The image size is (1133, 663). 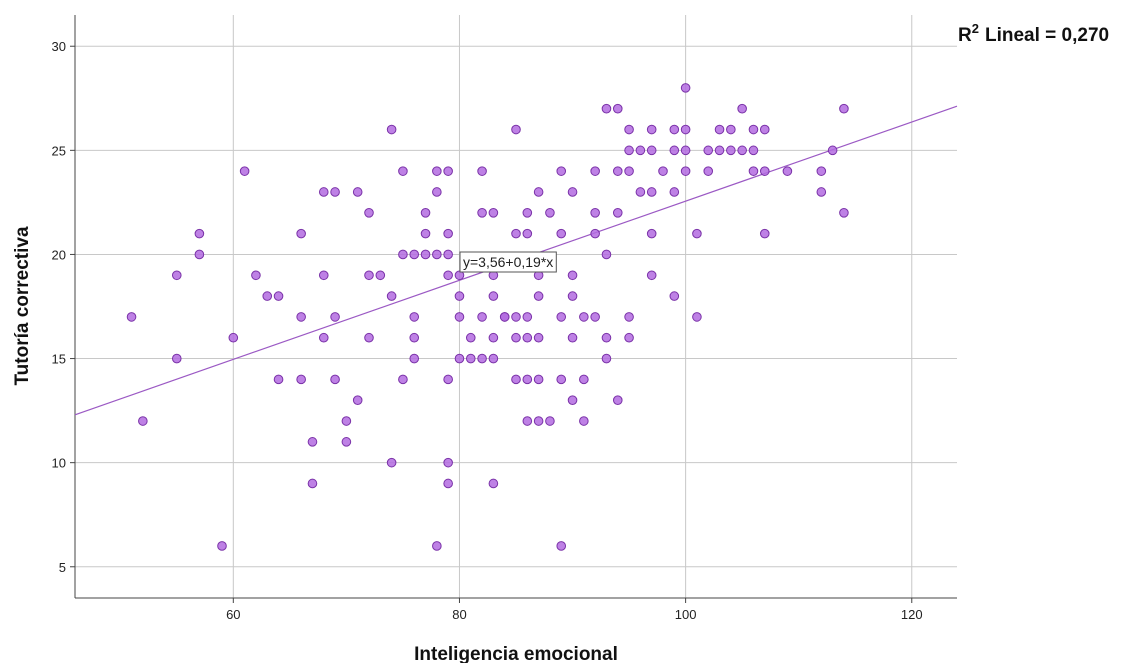 What do you see at coordinates (965, 35) in the screenshot?
I see `r2-label-prefix: R` at bounding box center [965, 35].